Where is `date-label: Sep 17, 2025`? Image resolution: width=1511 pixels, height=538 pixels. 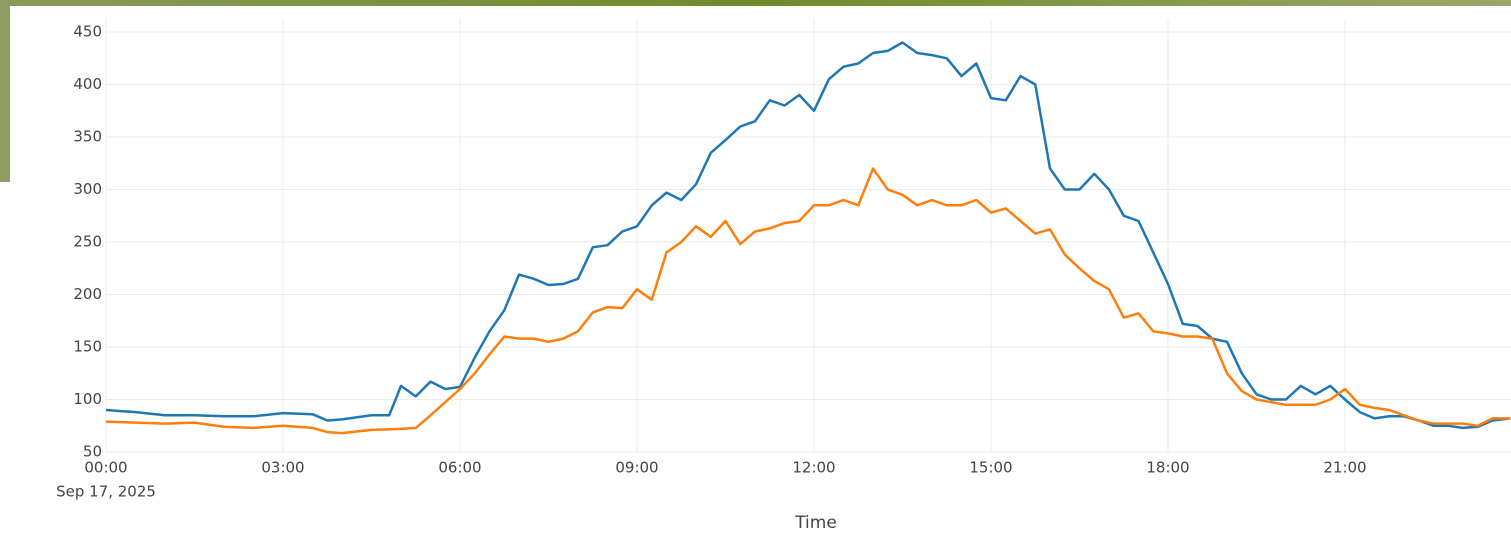 date-label: Sep 17, 2025 is located at coordinates (106, 492).